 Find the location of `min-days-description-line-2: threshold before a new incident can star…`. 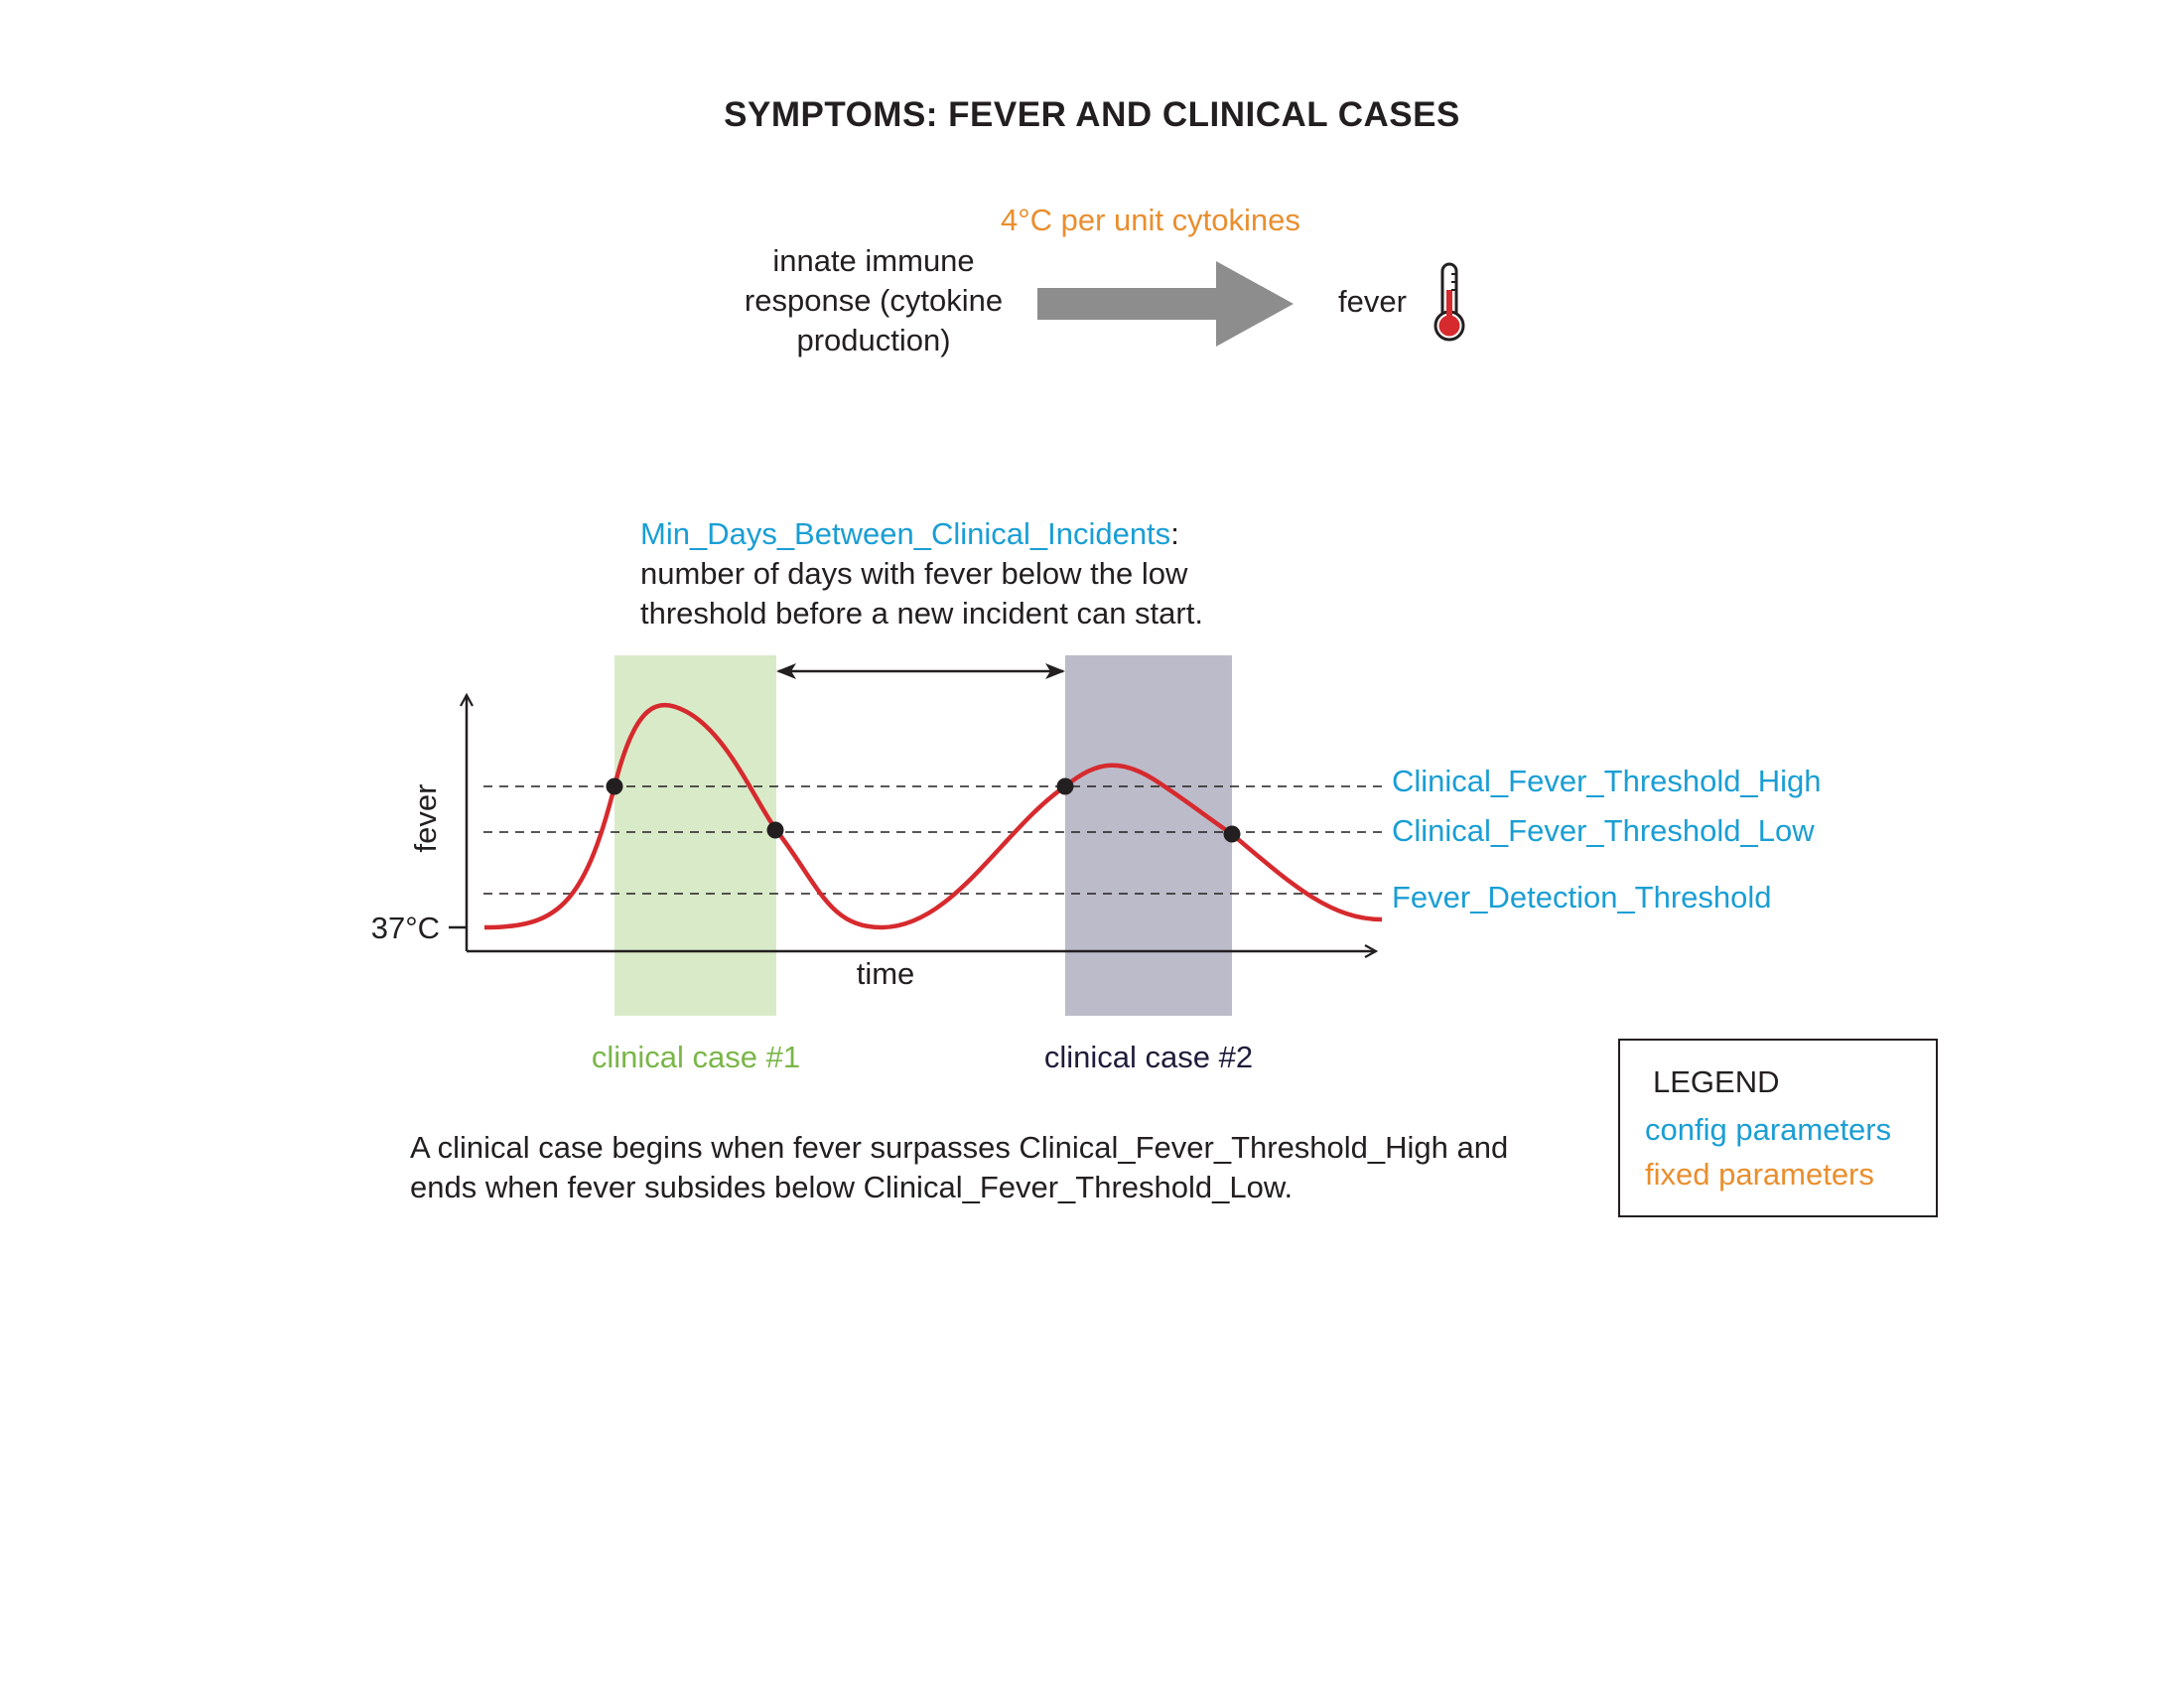

min-days-description-line-2: threshold before a new incident can star… is located at coordinates (921, 613).